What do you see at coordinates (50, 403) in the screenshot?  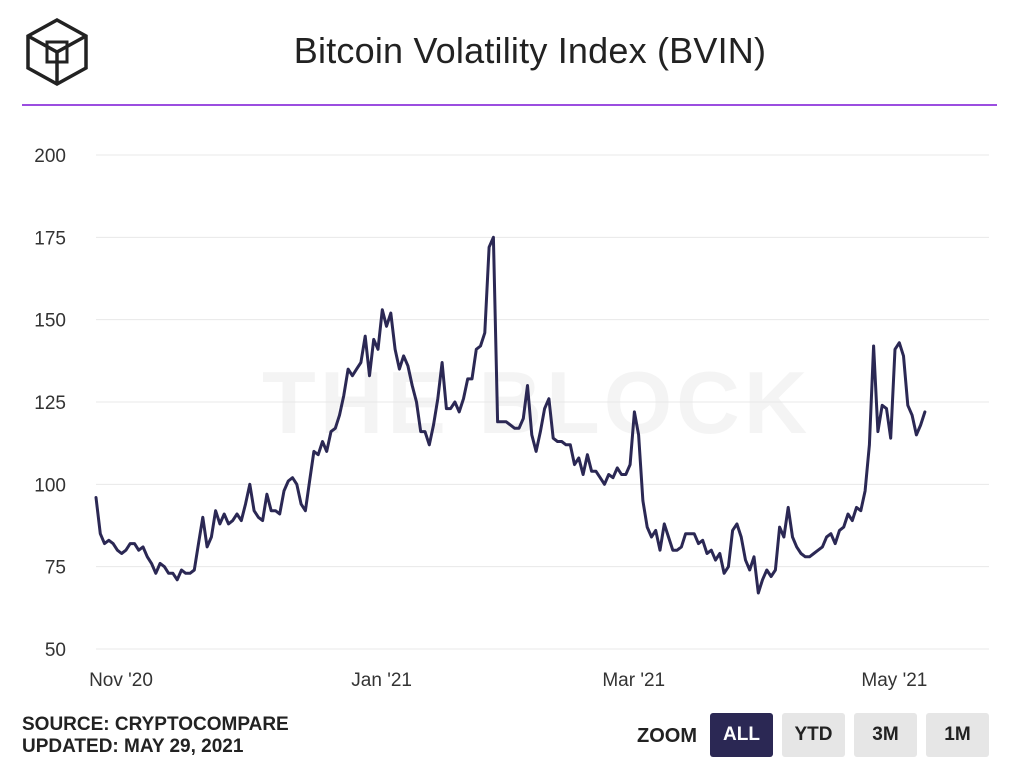 I see `y-tick-label: 125` at bounding box center [50, 403].